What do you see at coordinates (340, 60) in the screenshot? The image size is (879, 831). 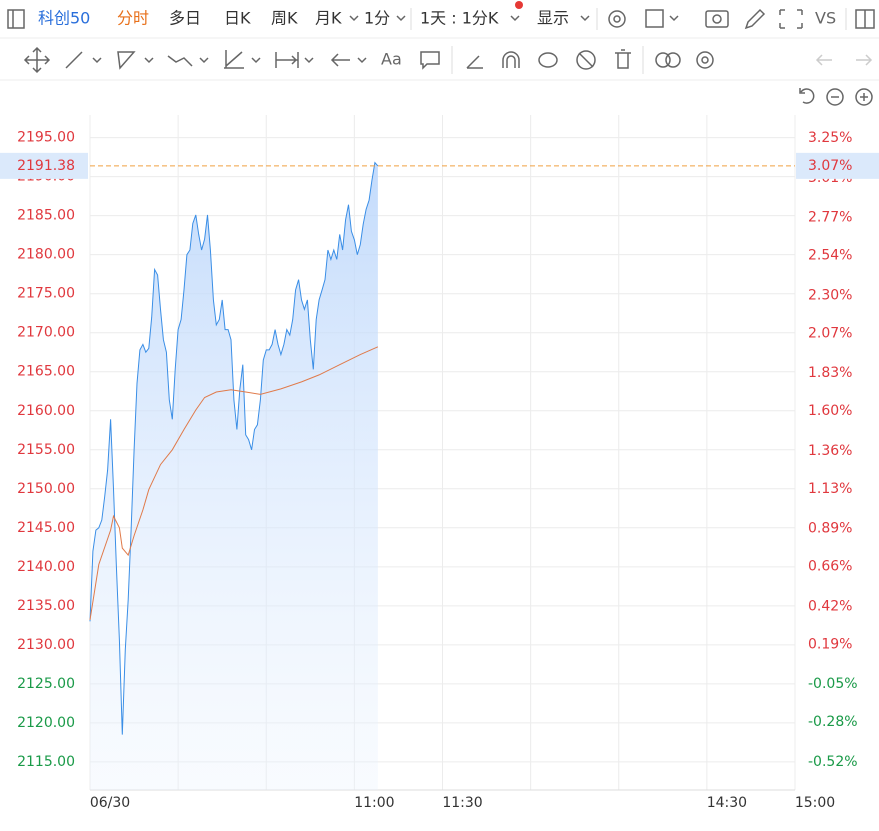 I see `arrow-icon` at bounding box center [340, 60].